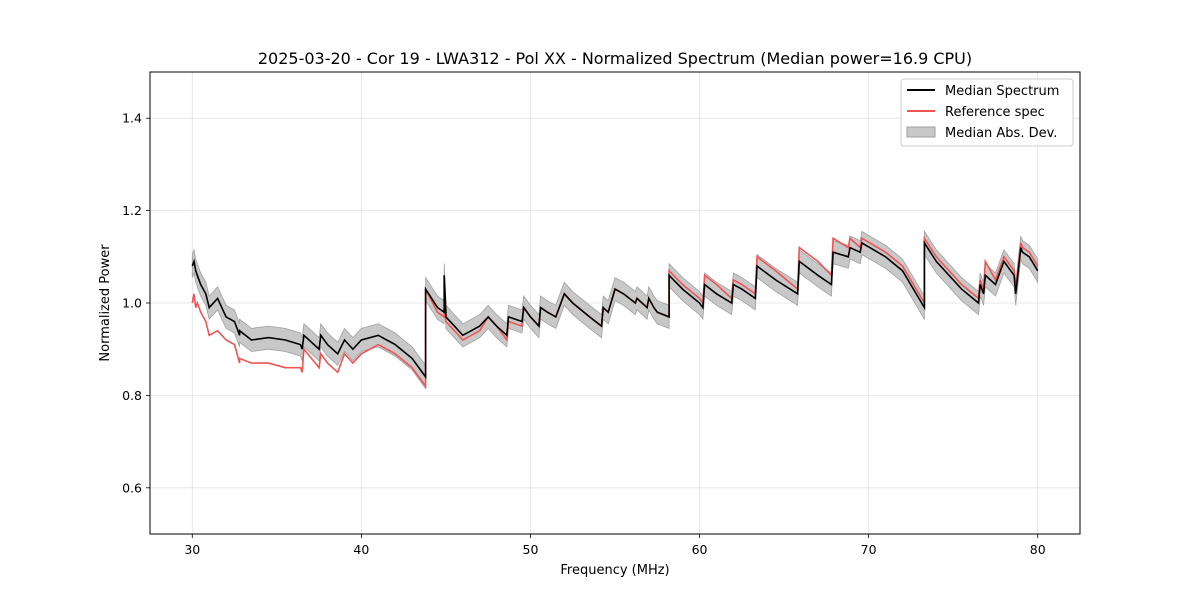 The height and width of the screenshot is (600, 1200). What do you see at coordinates (361, 549) in the screenshot?
I see `x-tick-label: 40` at bounding box center [361, 549].